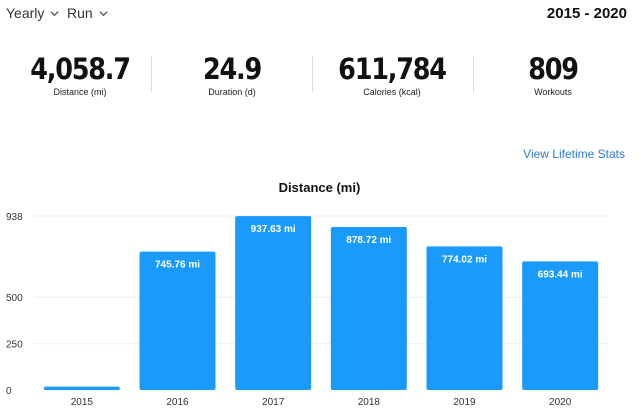  I want to click on stat-calories-label: Calories (kcal), so click(392, 92).